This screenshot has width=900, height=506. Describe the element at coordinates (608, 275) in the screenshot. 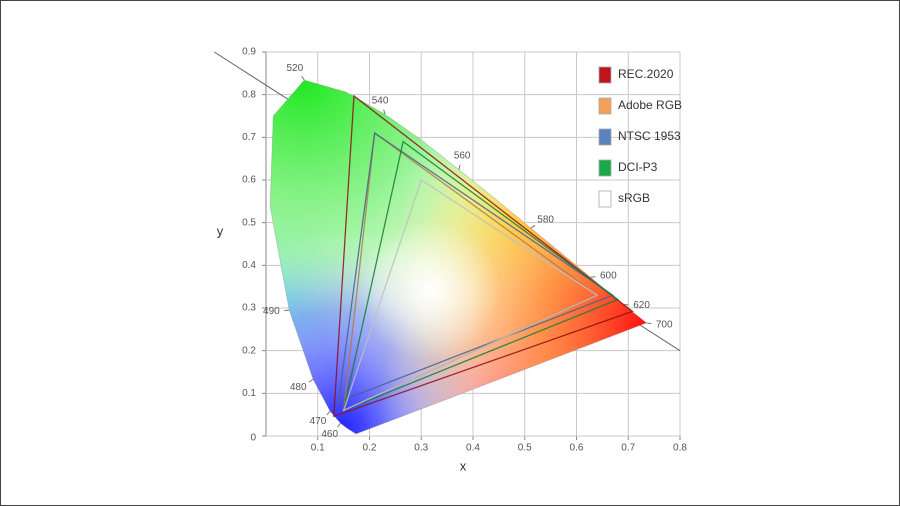

I see `wavelength-label: 600` at that location.